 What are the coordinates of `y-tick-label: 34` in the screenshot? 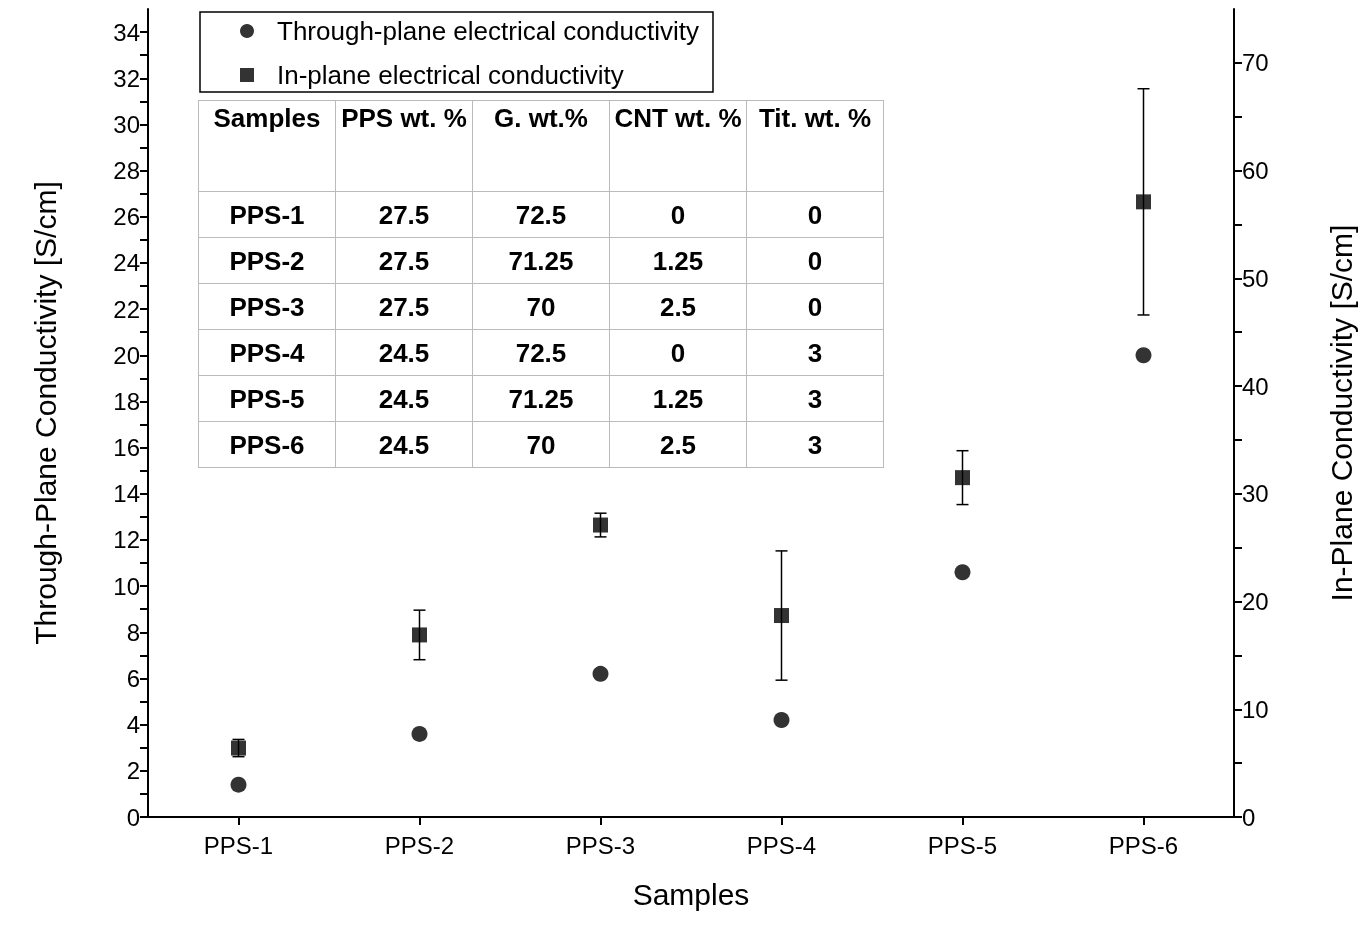 It's located at (126, 32).